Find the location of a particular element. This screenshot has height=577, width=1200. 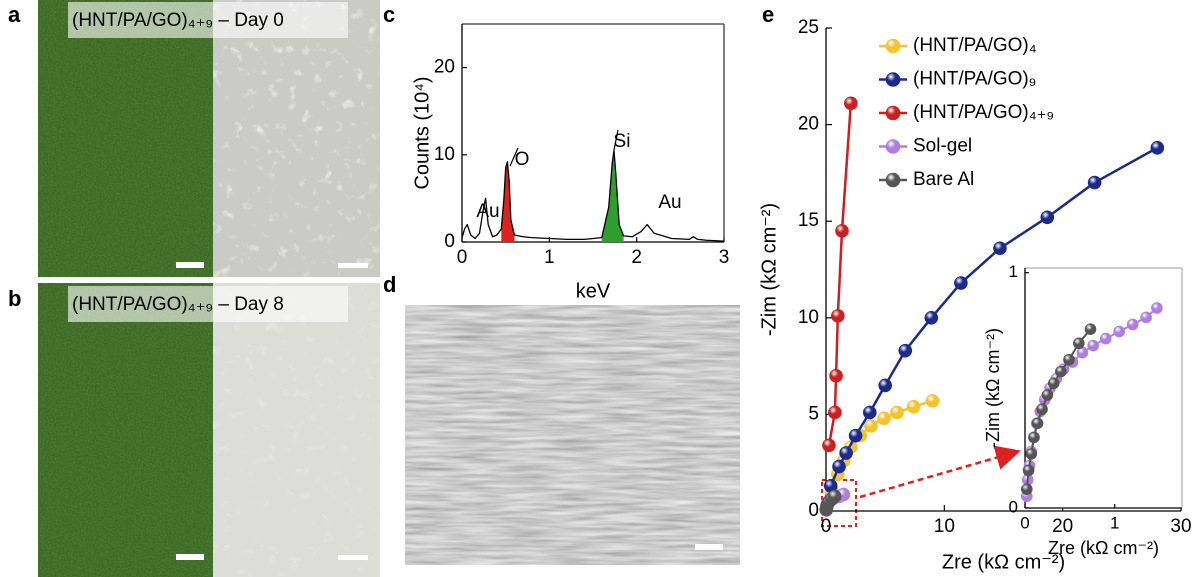

panel-label: d is located at coordinates (389, 284).